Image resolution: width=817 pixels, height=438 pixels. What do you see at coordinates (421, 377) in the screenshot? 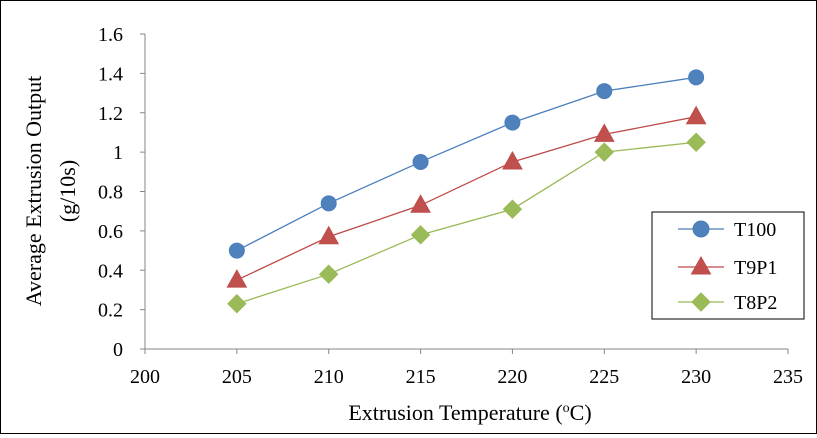
I see `x-tick-label: 215` at bounding box center [421, 377].